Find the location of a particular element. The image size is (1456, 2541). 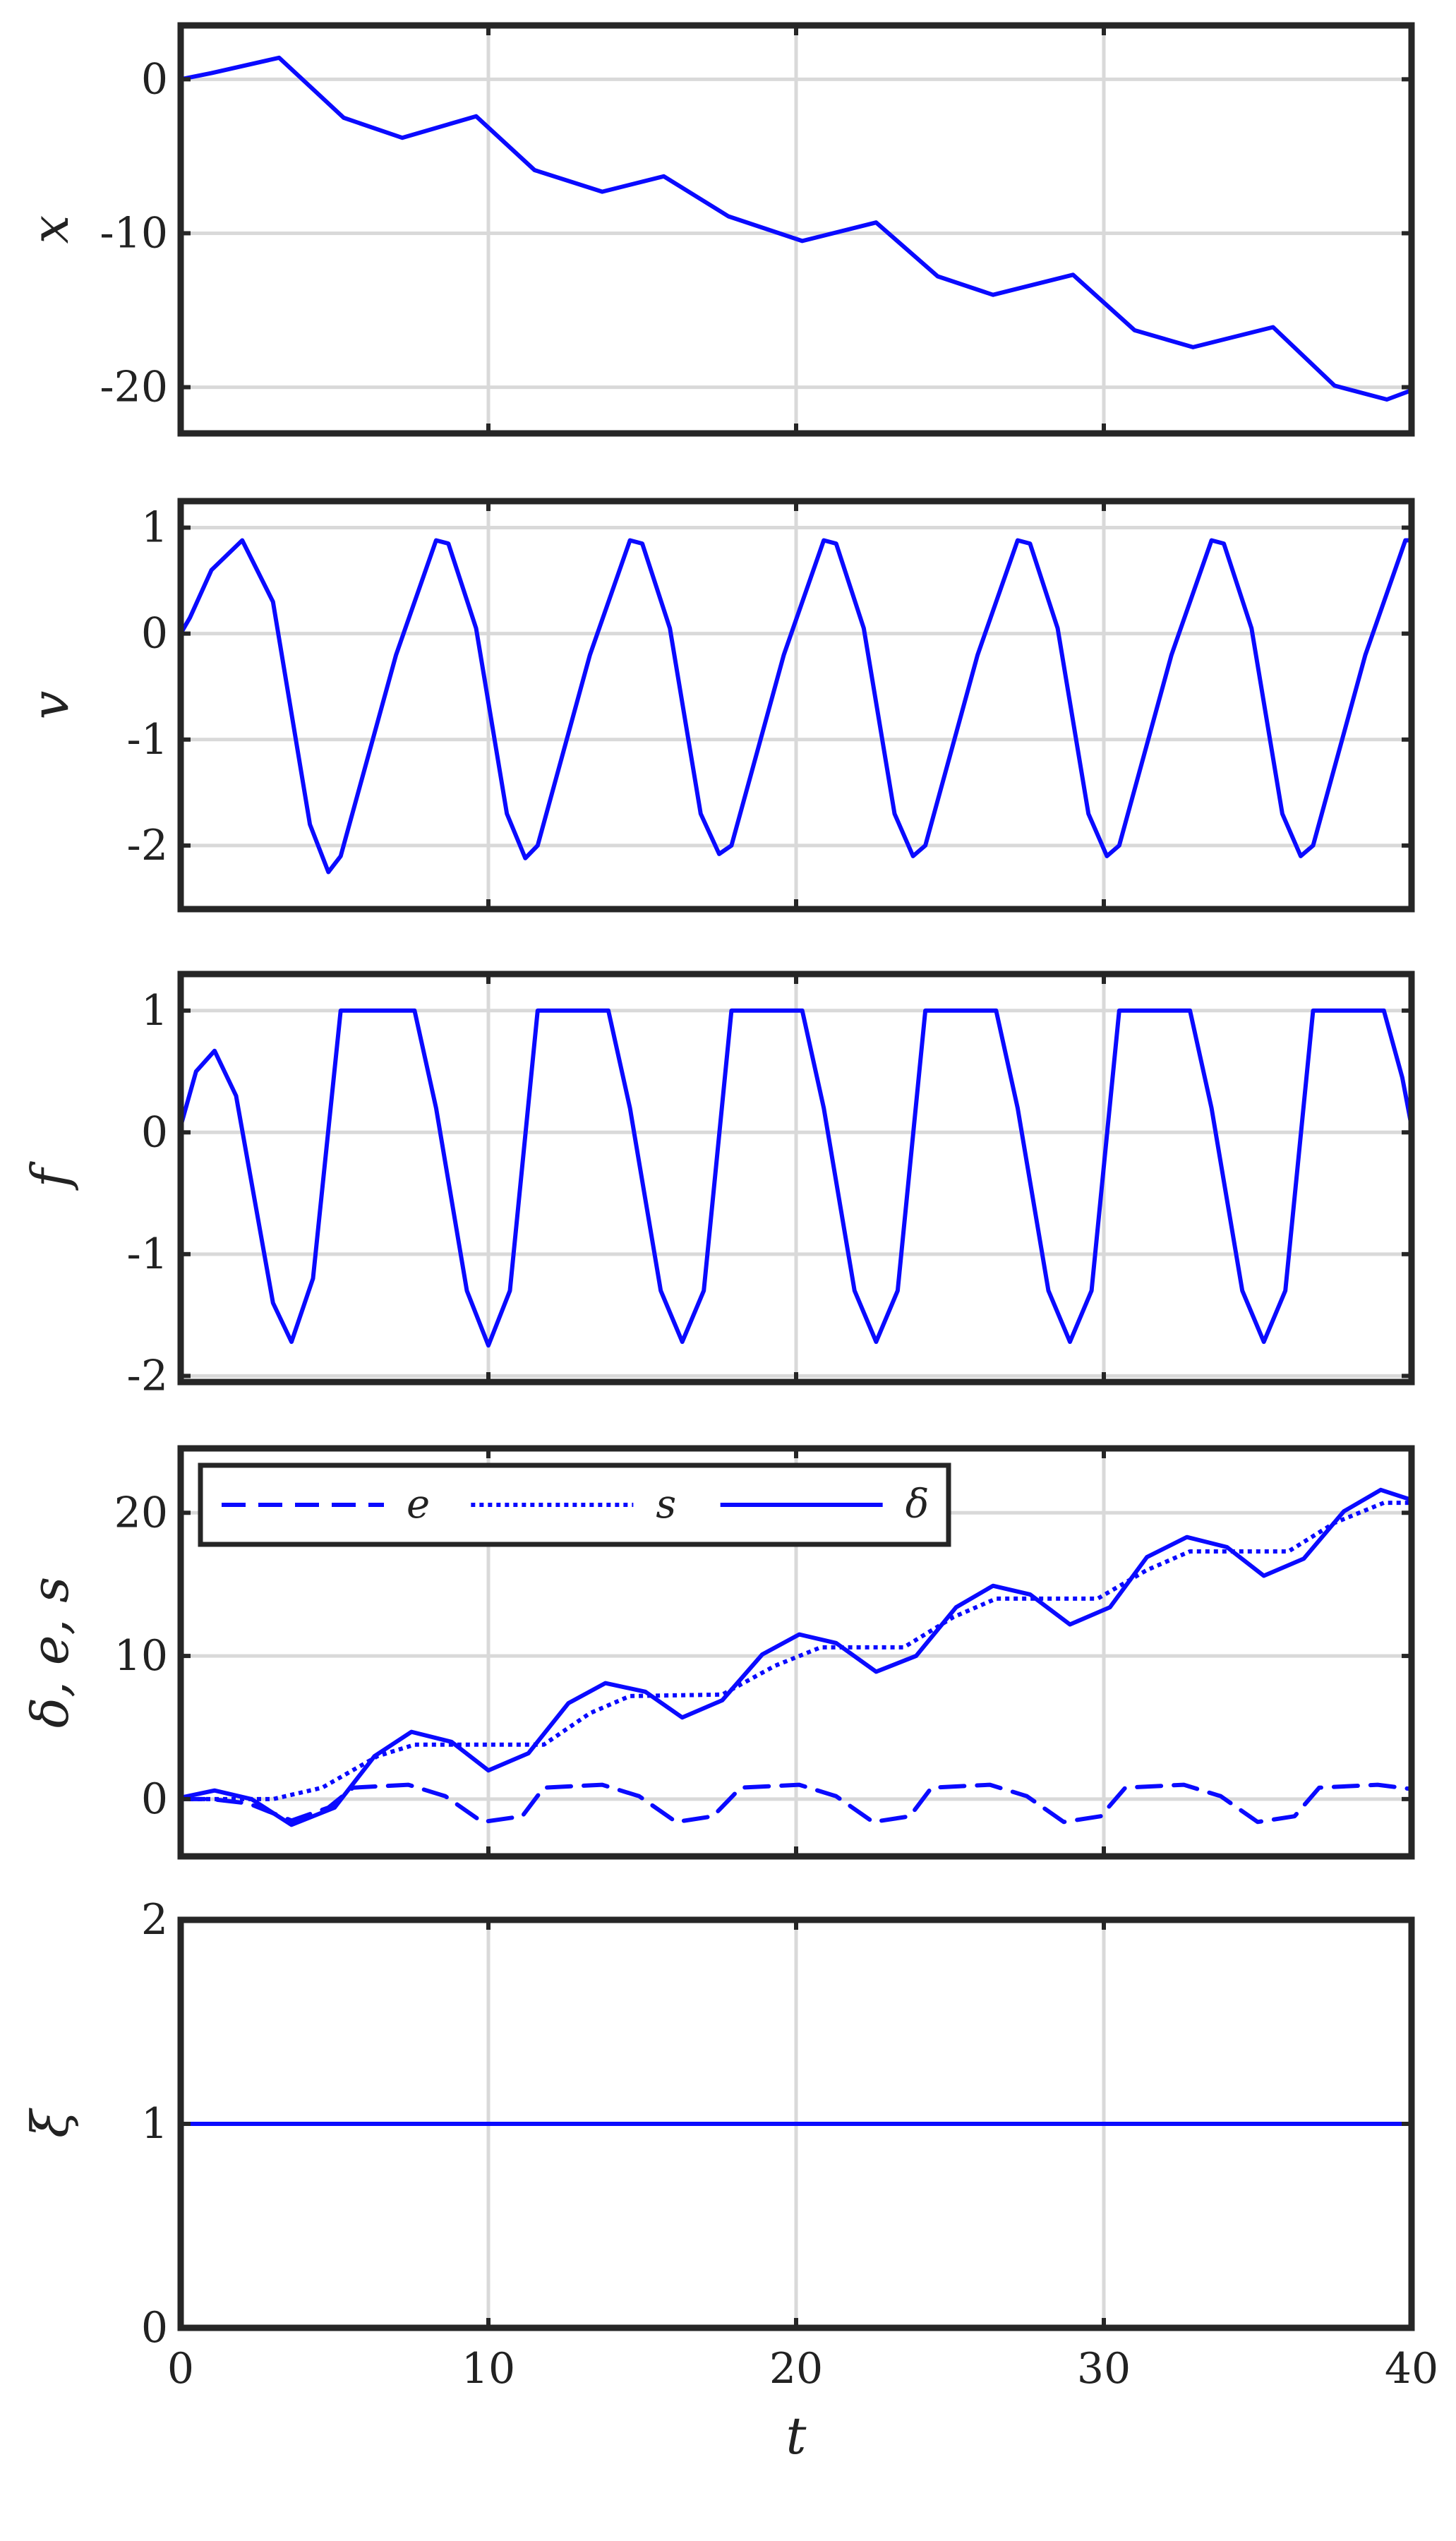

legend-label: e is located at coordinates (419, 1504).